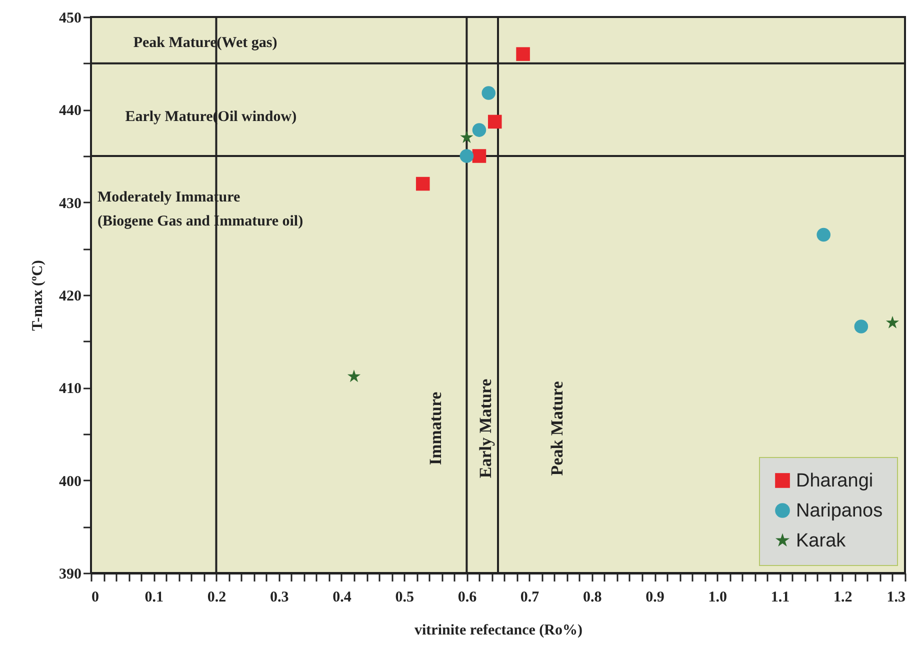 This screenshot has width=922, height=666. What do you see at coordinates (70, 18) in the screenshot?
I see `y-tick-label: 450` at bounding box center [70, 18].